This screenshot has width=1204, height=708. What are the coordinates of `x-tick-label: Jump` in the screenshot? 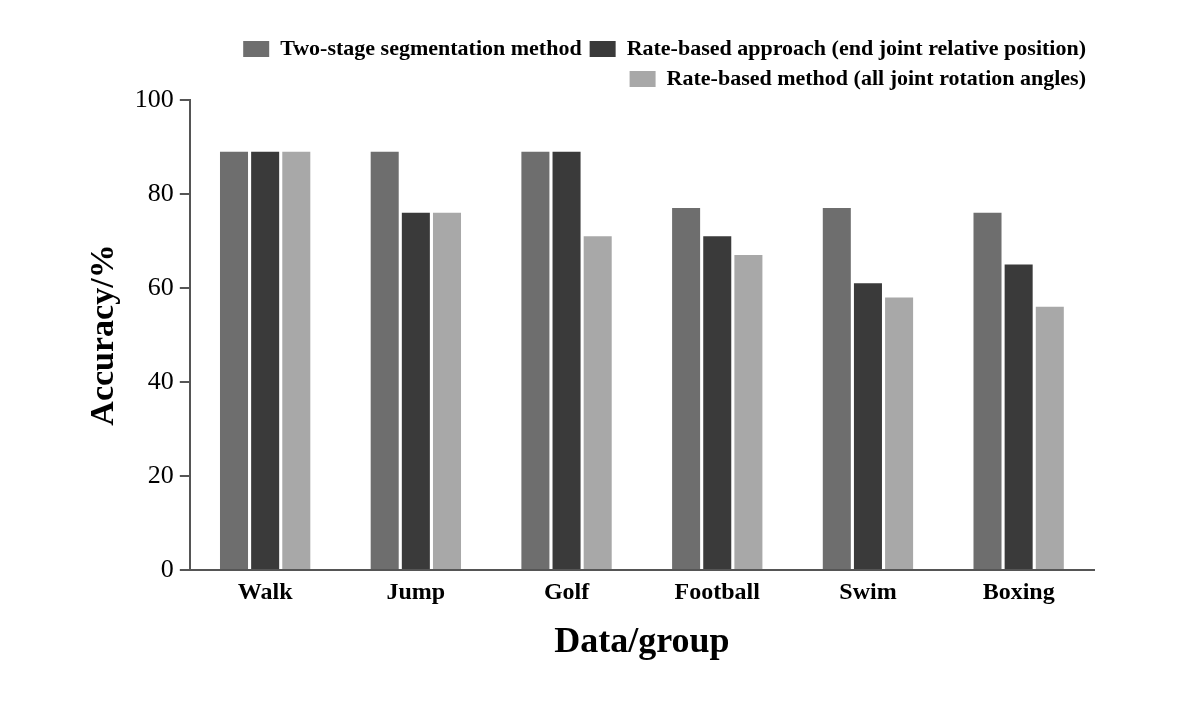 It's located at (416, 590).